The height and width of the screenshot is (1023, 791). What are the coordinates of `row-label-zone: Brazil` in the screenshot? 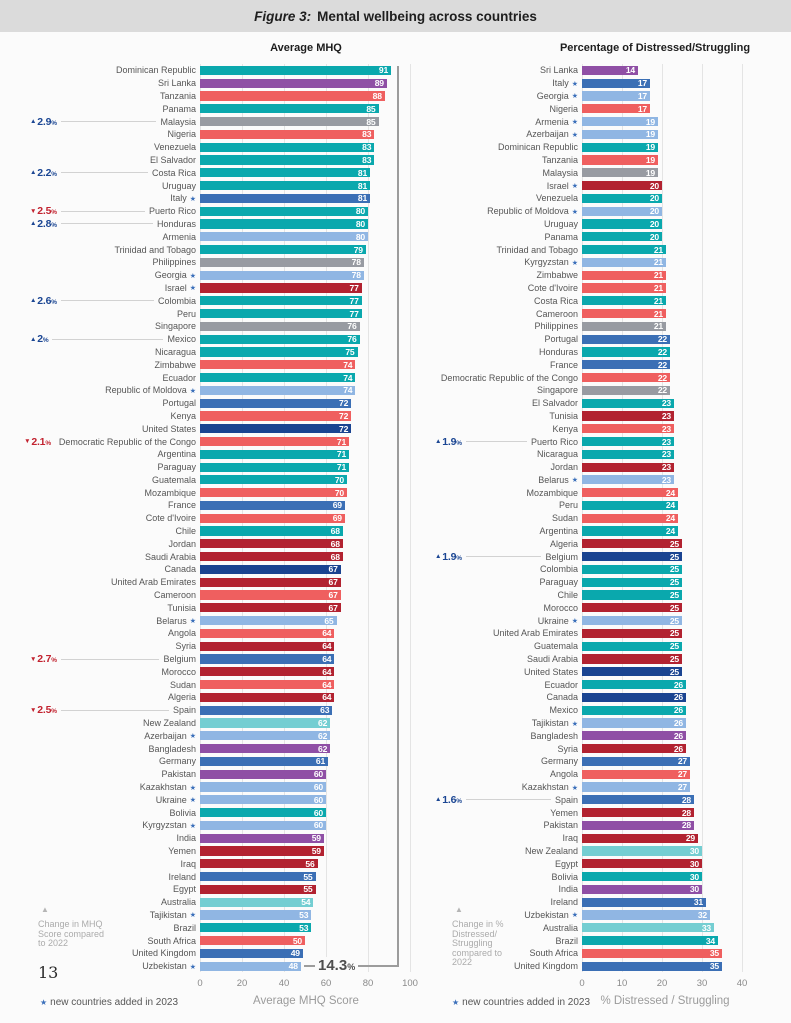 It's located at (506, 941).